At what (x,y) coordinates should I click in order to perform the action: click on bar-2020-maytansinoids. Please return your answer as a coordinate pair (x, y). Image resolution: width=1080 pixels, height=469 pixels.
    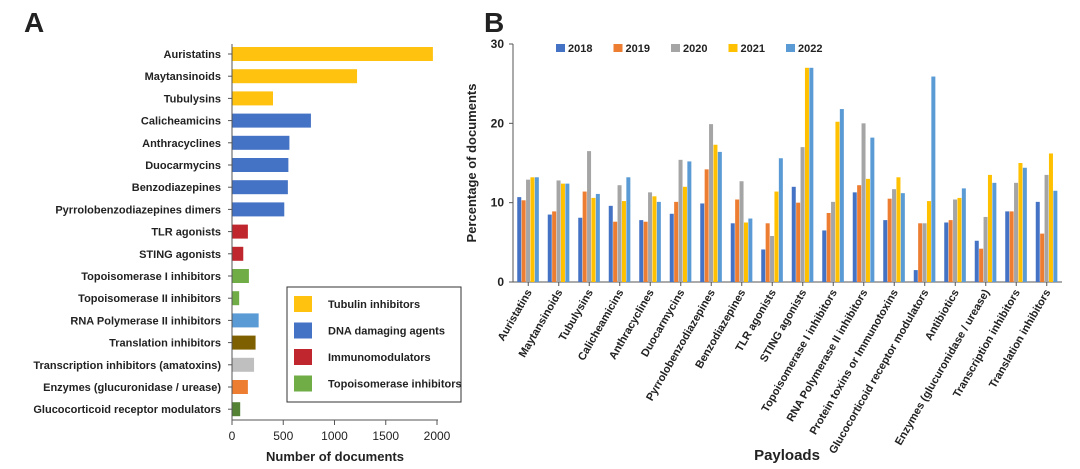
    Looking at the image, I should click on (558, 231).